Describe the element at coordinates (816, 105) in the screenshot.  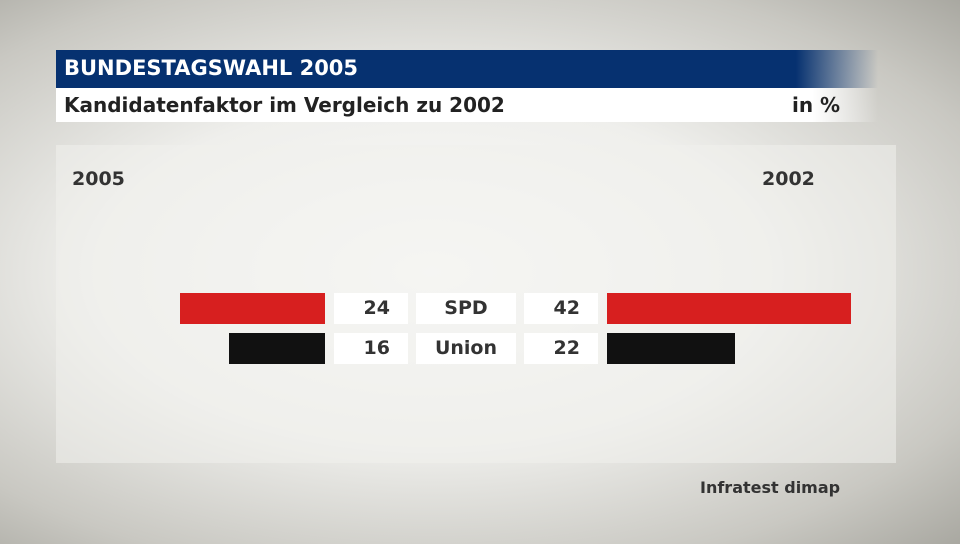
I see `unit-label: in %` at that location.